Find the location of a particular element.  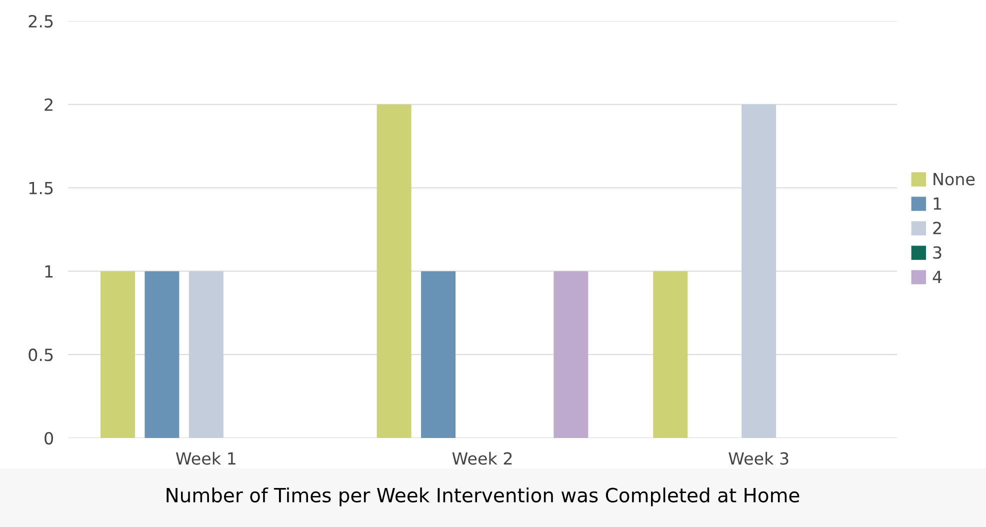

x-tick-label: Week 1 is located at coordinates (206, 458).